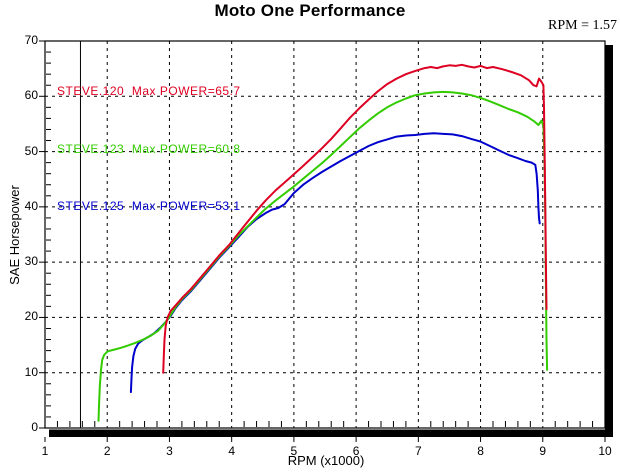 This screenshot has width=620, height=473. I want to click on x-tick-label: 10, so click(605, 451).